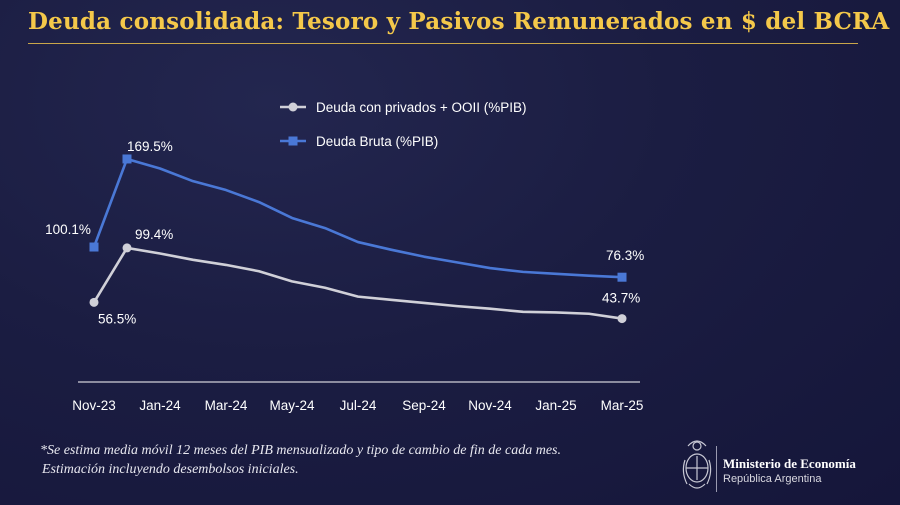 The image size is (900, 505). I want to click on data-label: 43.7%, so click(621, 298).